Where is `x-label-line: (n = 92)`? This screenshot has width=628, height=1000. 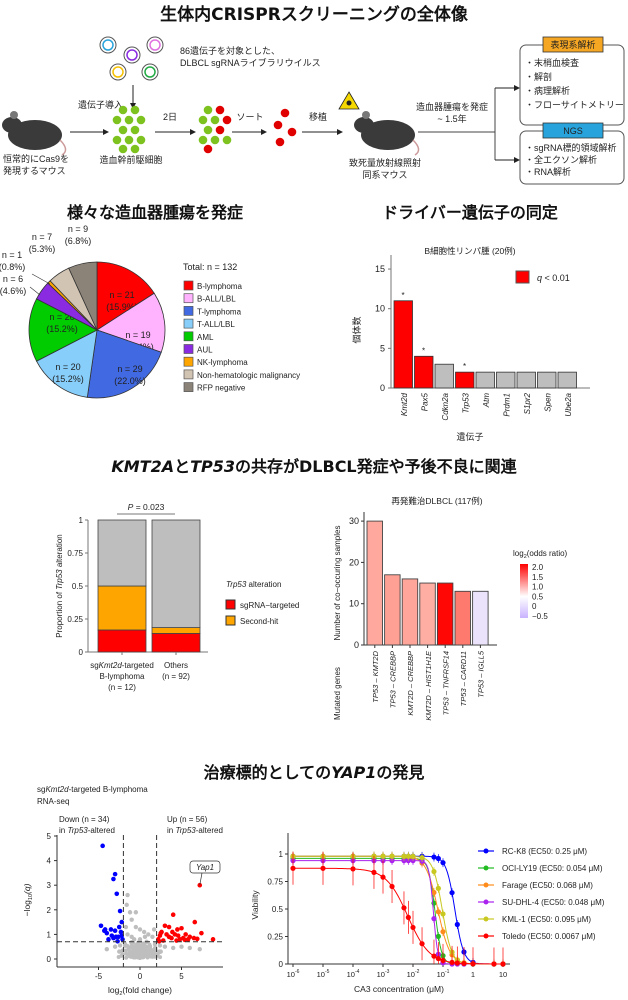
x-label-line: (n = 92) is located at coordinates (176, 676).